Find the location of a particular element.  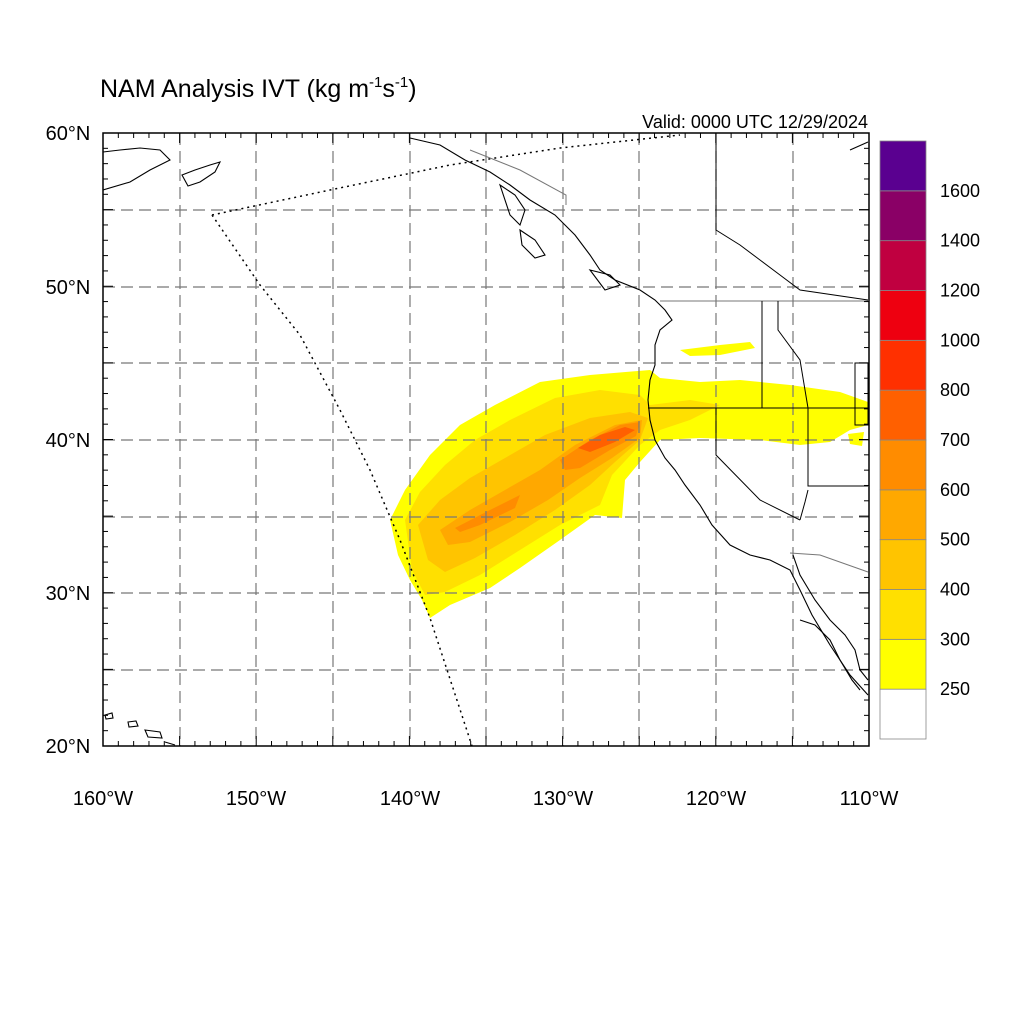

colorbar-label: 500 is located at coordinates (955, 540).